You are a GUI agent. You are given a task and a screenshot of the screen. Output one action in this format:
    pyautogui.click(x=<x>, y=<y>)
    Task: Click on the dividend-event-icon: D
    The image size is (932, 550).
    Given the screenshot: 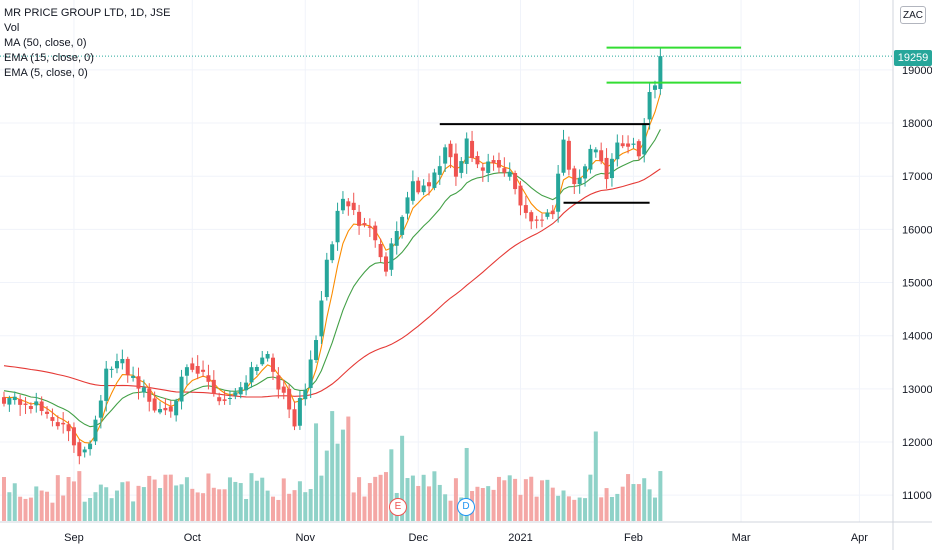 What is the action you would take?
    pyautogui.click(x=466, y=507)
    